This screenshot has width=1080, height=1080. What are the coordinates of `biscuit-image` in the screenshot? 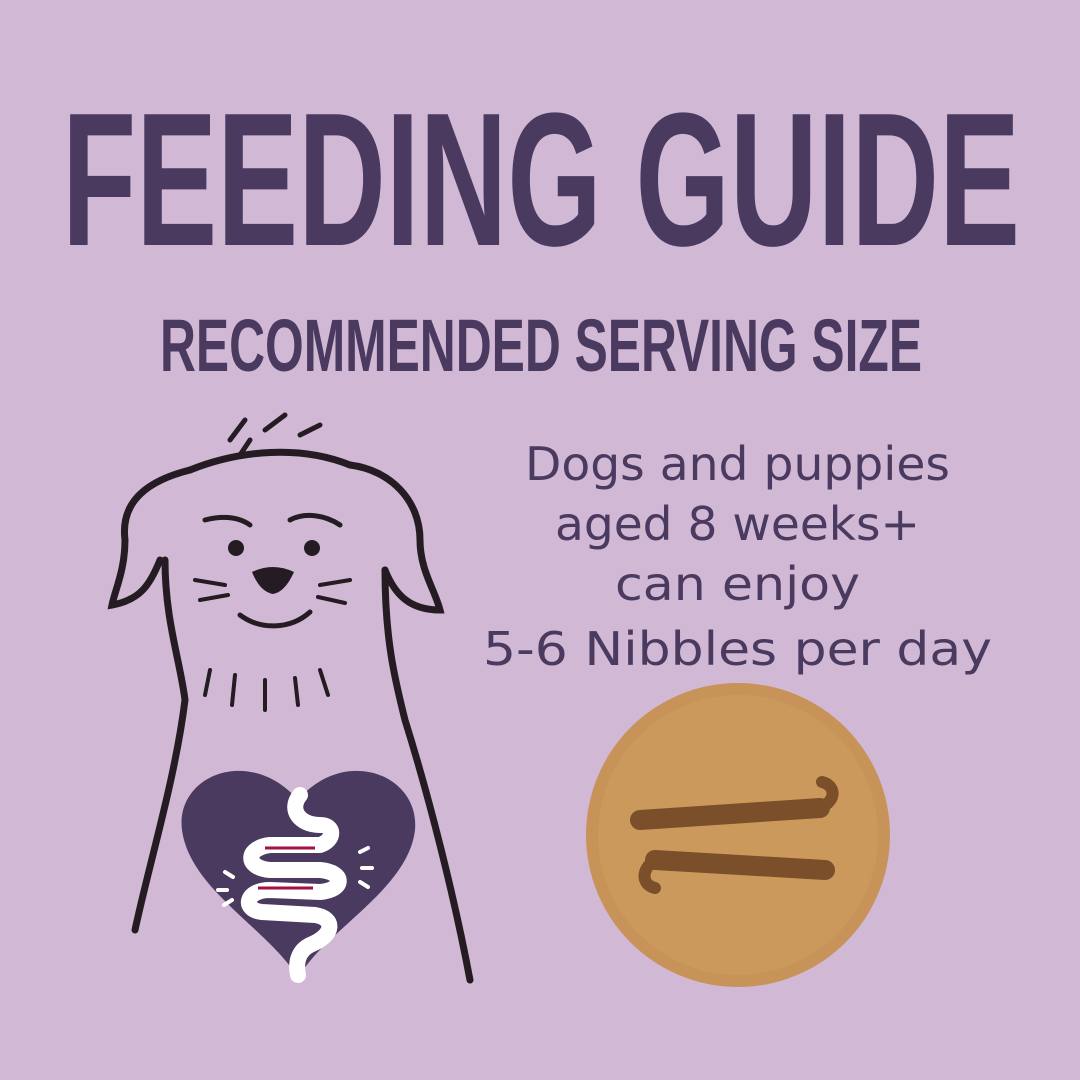 It's located at (738, 835).